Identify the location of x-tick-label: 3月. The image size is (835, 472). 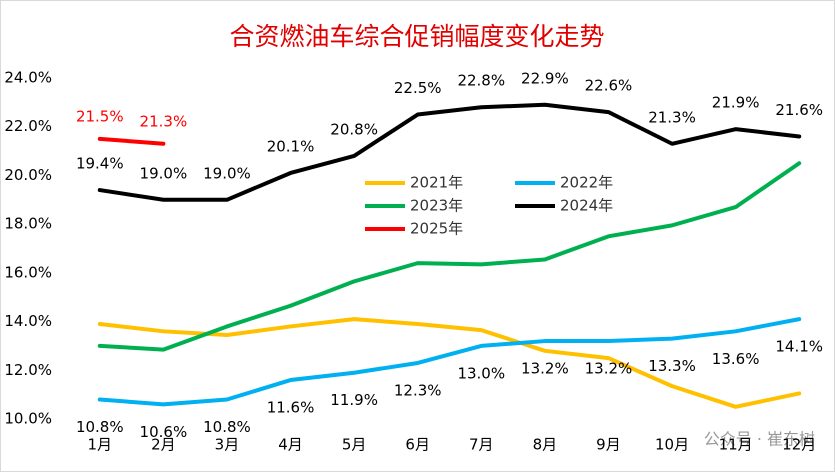
(227, 445).